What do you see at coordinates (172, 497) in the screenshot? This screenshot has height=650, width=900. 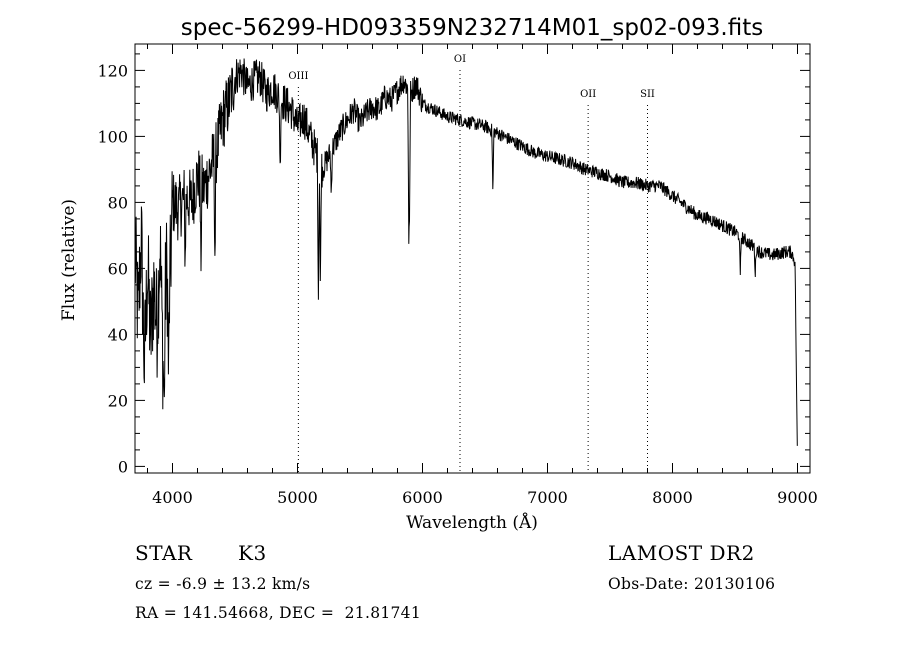 I see `x-tick-label: 4000` at bounding box center [172, 497].